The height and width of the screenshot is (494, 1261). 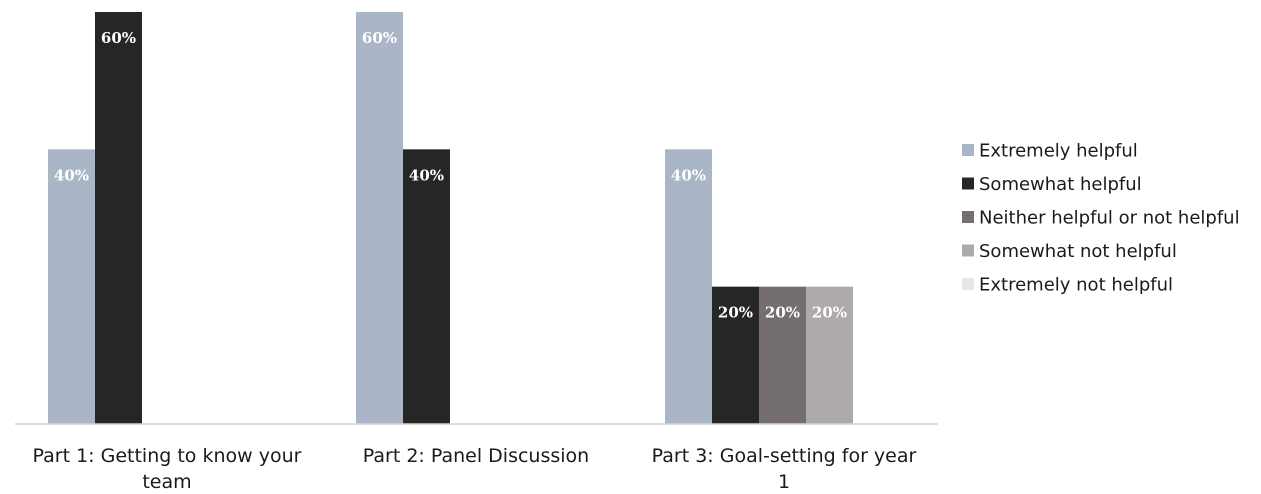 What do you see at coordinates (379, 38) in the screenshot?
I see `data-label-extremely-helpful-part-2: 60%` at bounding box center [379, 38].